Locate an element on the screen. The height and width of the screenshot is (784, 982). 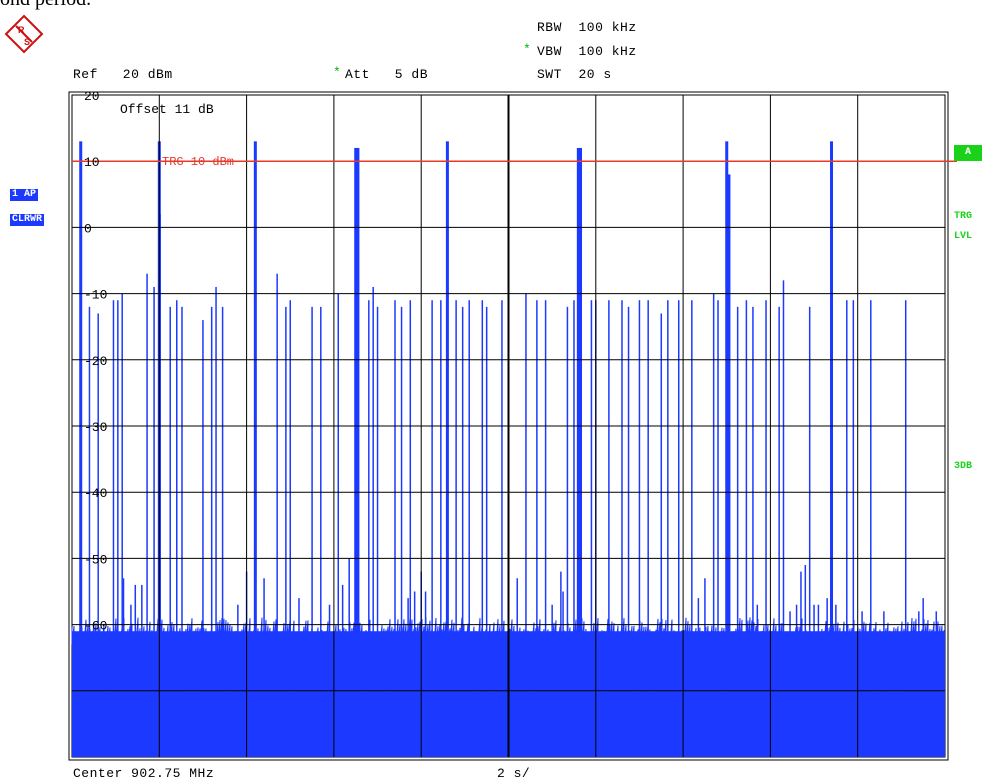
y-tick-label-1: 10 is located at coordinates (92, 162).